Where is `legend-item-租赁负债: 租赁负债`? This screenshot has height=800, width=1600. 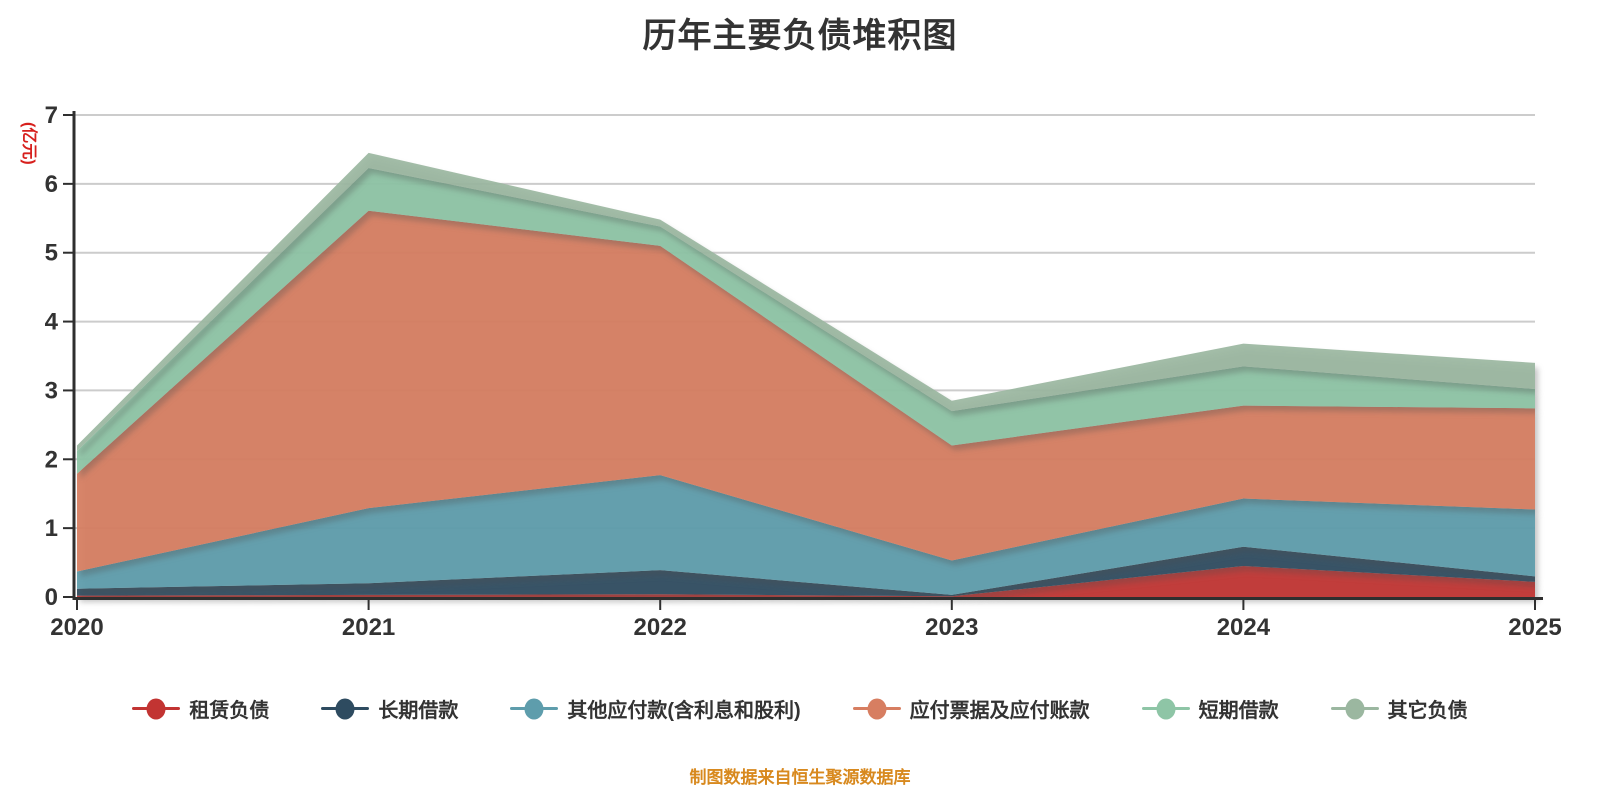
legend-item-租赁负债: 租赁负债 is located at coordinates (200, 708).